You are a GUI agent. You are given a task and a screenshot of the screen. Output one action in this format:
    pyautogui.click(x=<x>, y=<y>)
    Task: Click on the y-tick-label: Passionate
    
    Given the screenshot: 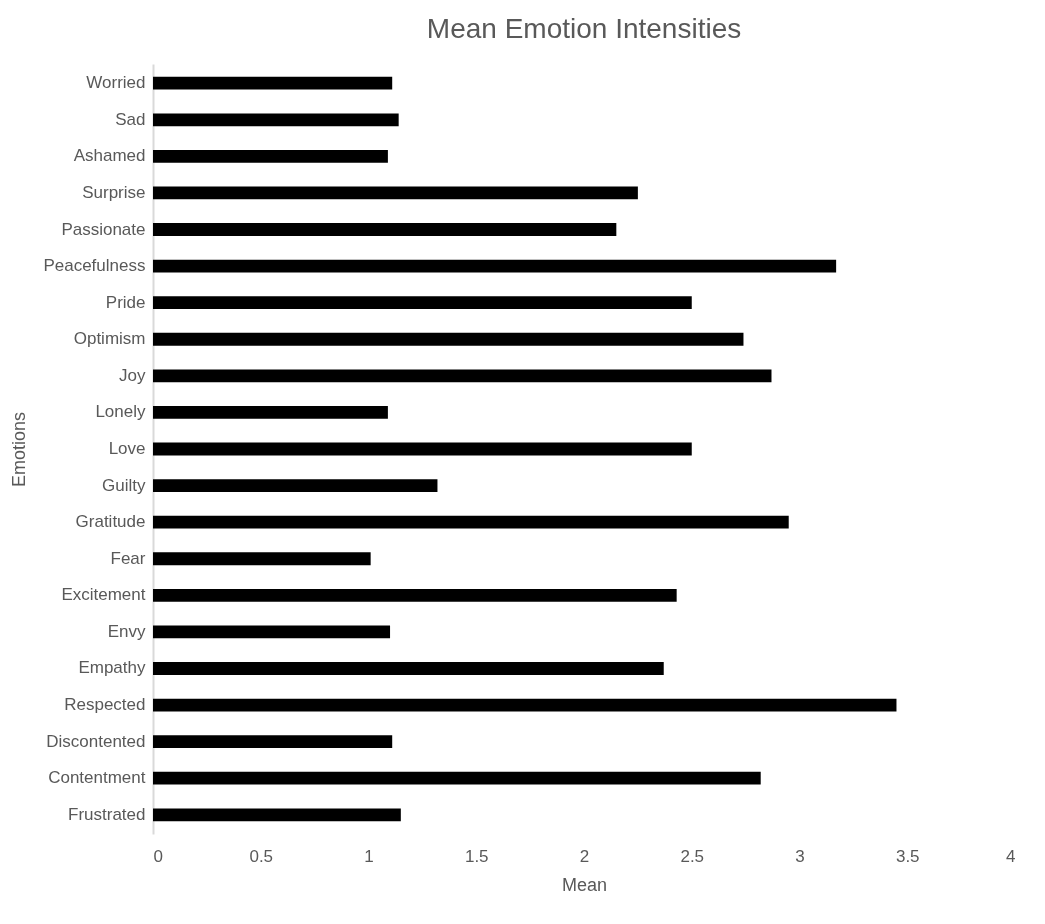 What is the action you would take?
    pyautogui.click(x=103, y=229)
    